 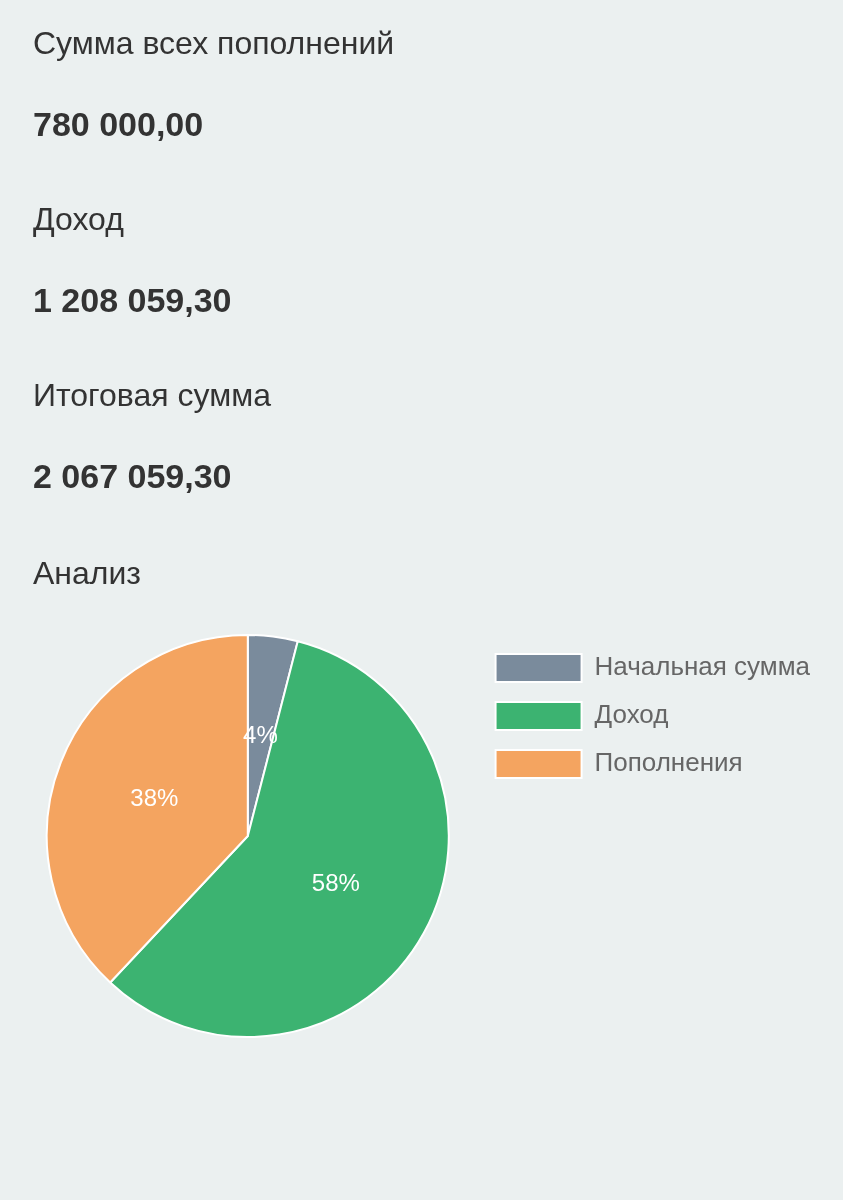 I want to click on legend-label: Начальная сумма, so click(x=702, y=666).